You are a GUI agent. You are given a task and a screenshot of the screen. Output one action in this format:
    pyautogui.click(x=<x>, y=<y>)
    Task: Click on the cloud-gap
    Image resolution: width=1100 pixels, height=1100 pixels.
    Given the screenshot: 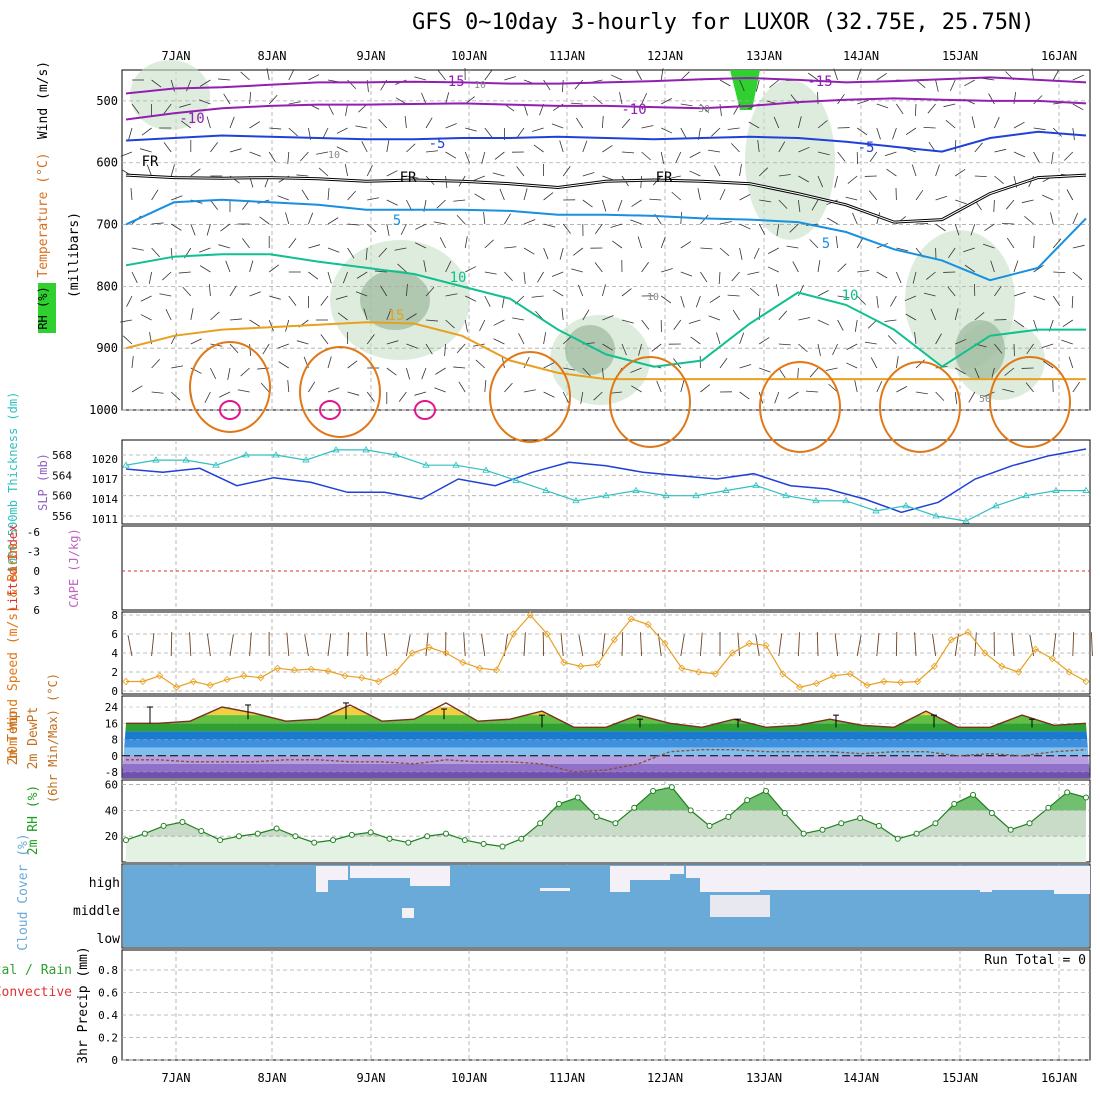 What is the action you would take?
    pyautogui.click(x=693, y=872)
    